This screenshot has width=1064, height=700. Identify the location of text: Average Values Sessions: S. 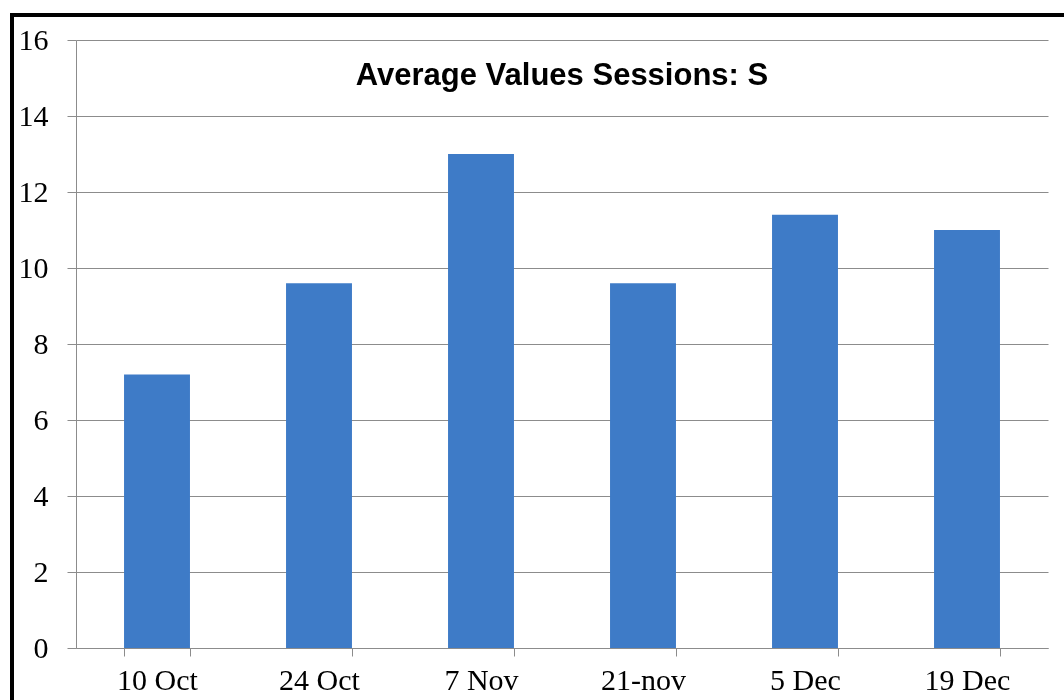
(562, 74).